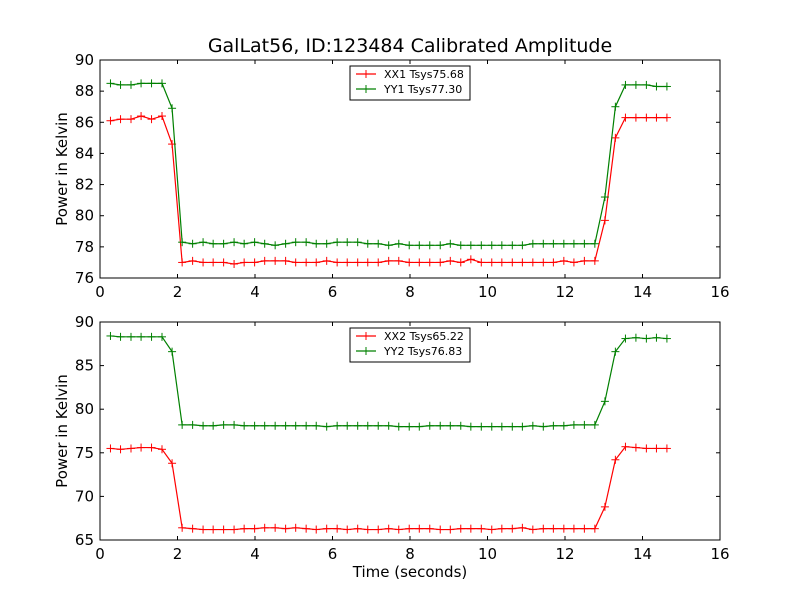 This screenshot has height=600, width=800. I want to click on y-axis-label: Power in Kelvin, so click(62, 431).